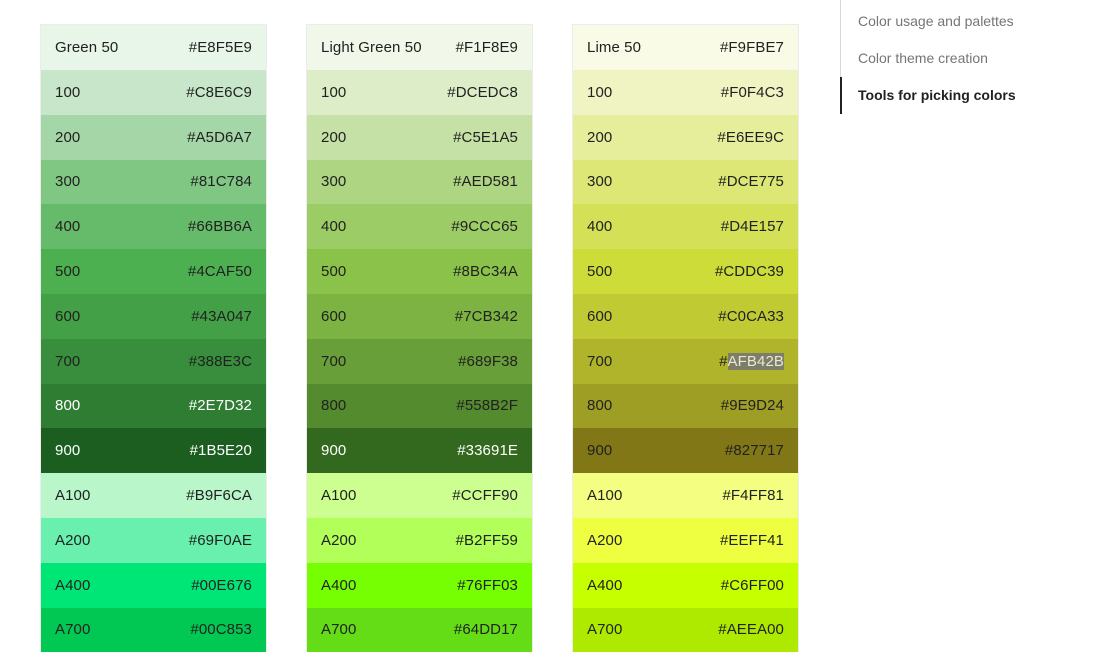  What do you see at coordinates (685, 227) in the screenshot?
I see `color-swatch: 400 #D4E157` at bounding box center [685, 227].